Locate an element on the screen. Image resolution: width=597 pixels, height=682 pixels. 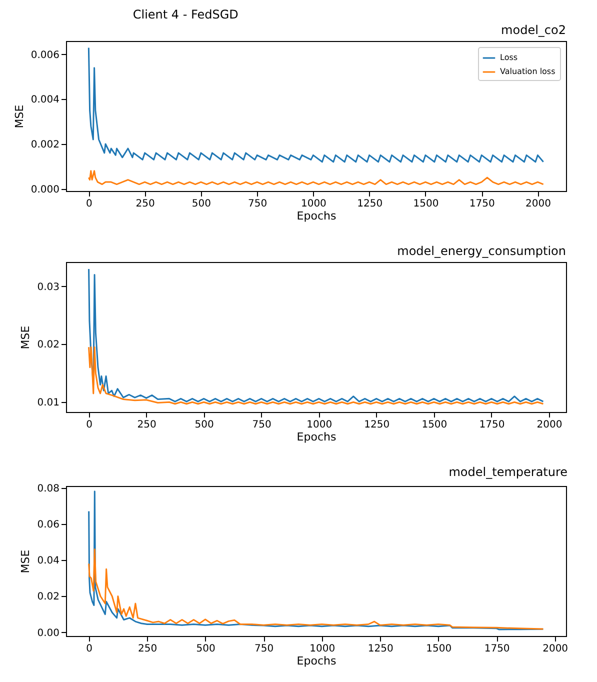
chart-title: model_energy_consumption is located at coordinates (481, 251).